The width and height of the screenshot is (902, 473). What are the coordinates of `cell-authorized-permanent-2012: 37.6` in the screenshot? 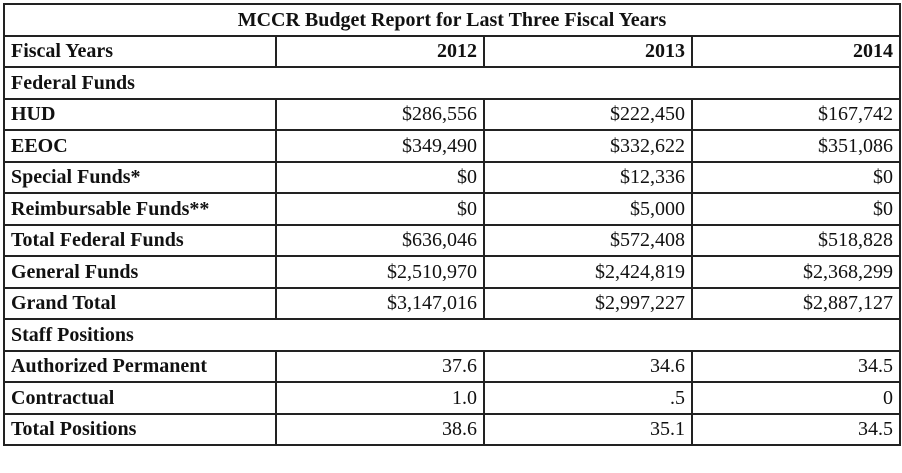 It's located at (380, 366).